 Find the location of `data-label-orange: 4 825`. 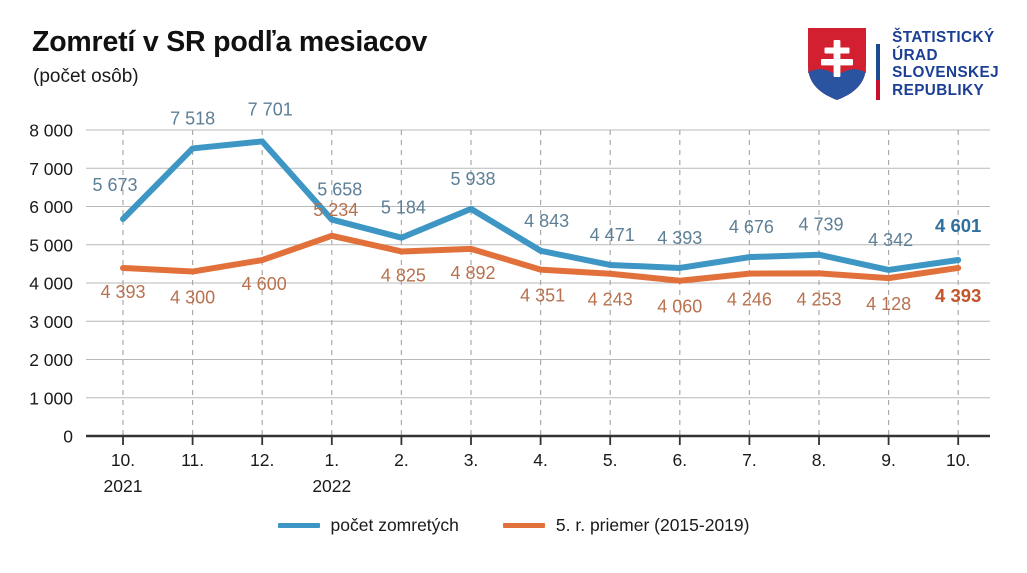

data-label-orange: 4 825 is located at coordinates (403, 275).